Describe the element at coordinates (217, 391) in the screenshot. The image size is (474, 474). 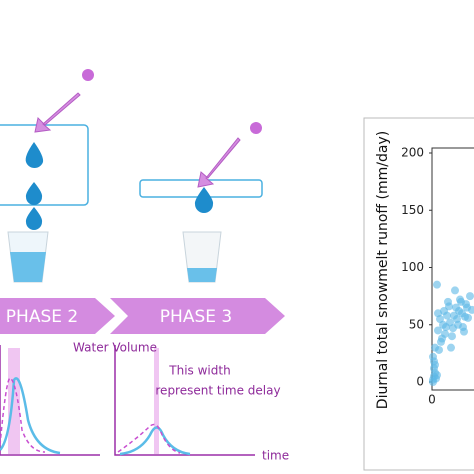
I see `annotation: represent time delay` at that location.